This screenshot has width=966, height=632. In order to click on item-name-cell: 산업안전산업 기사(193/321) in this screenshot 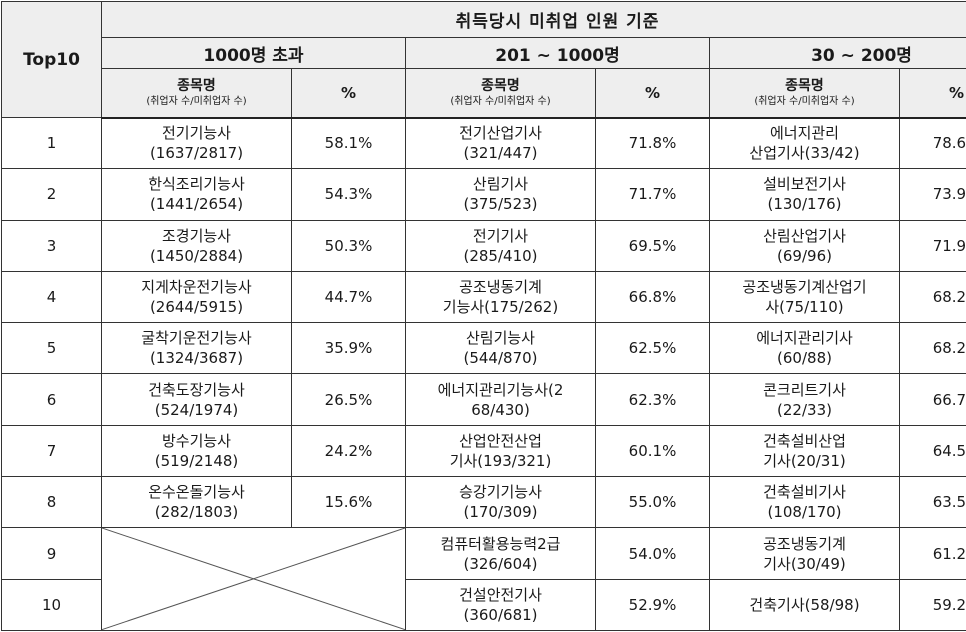, I will do `click(500, 451)`.